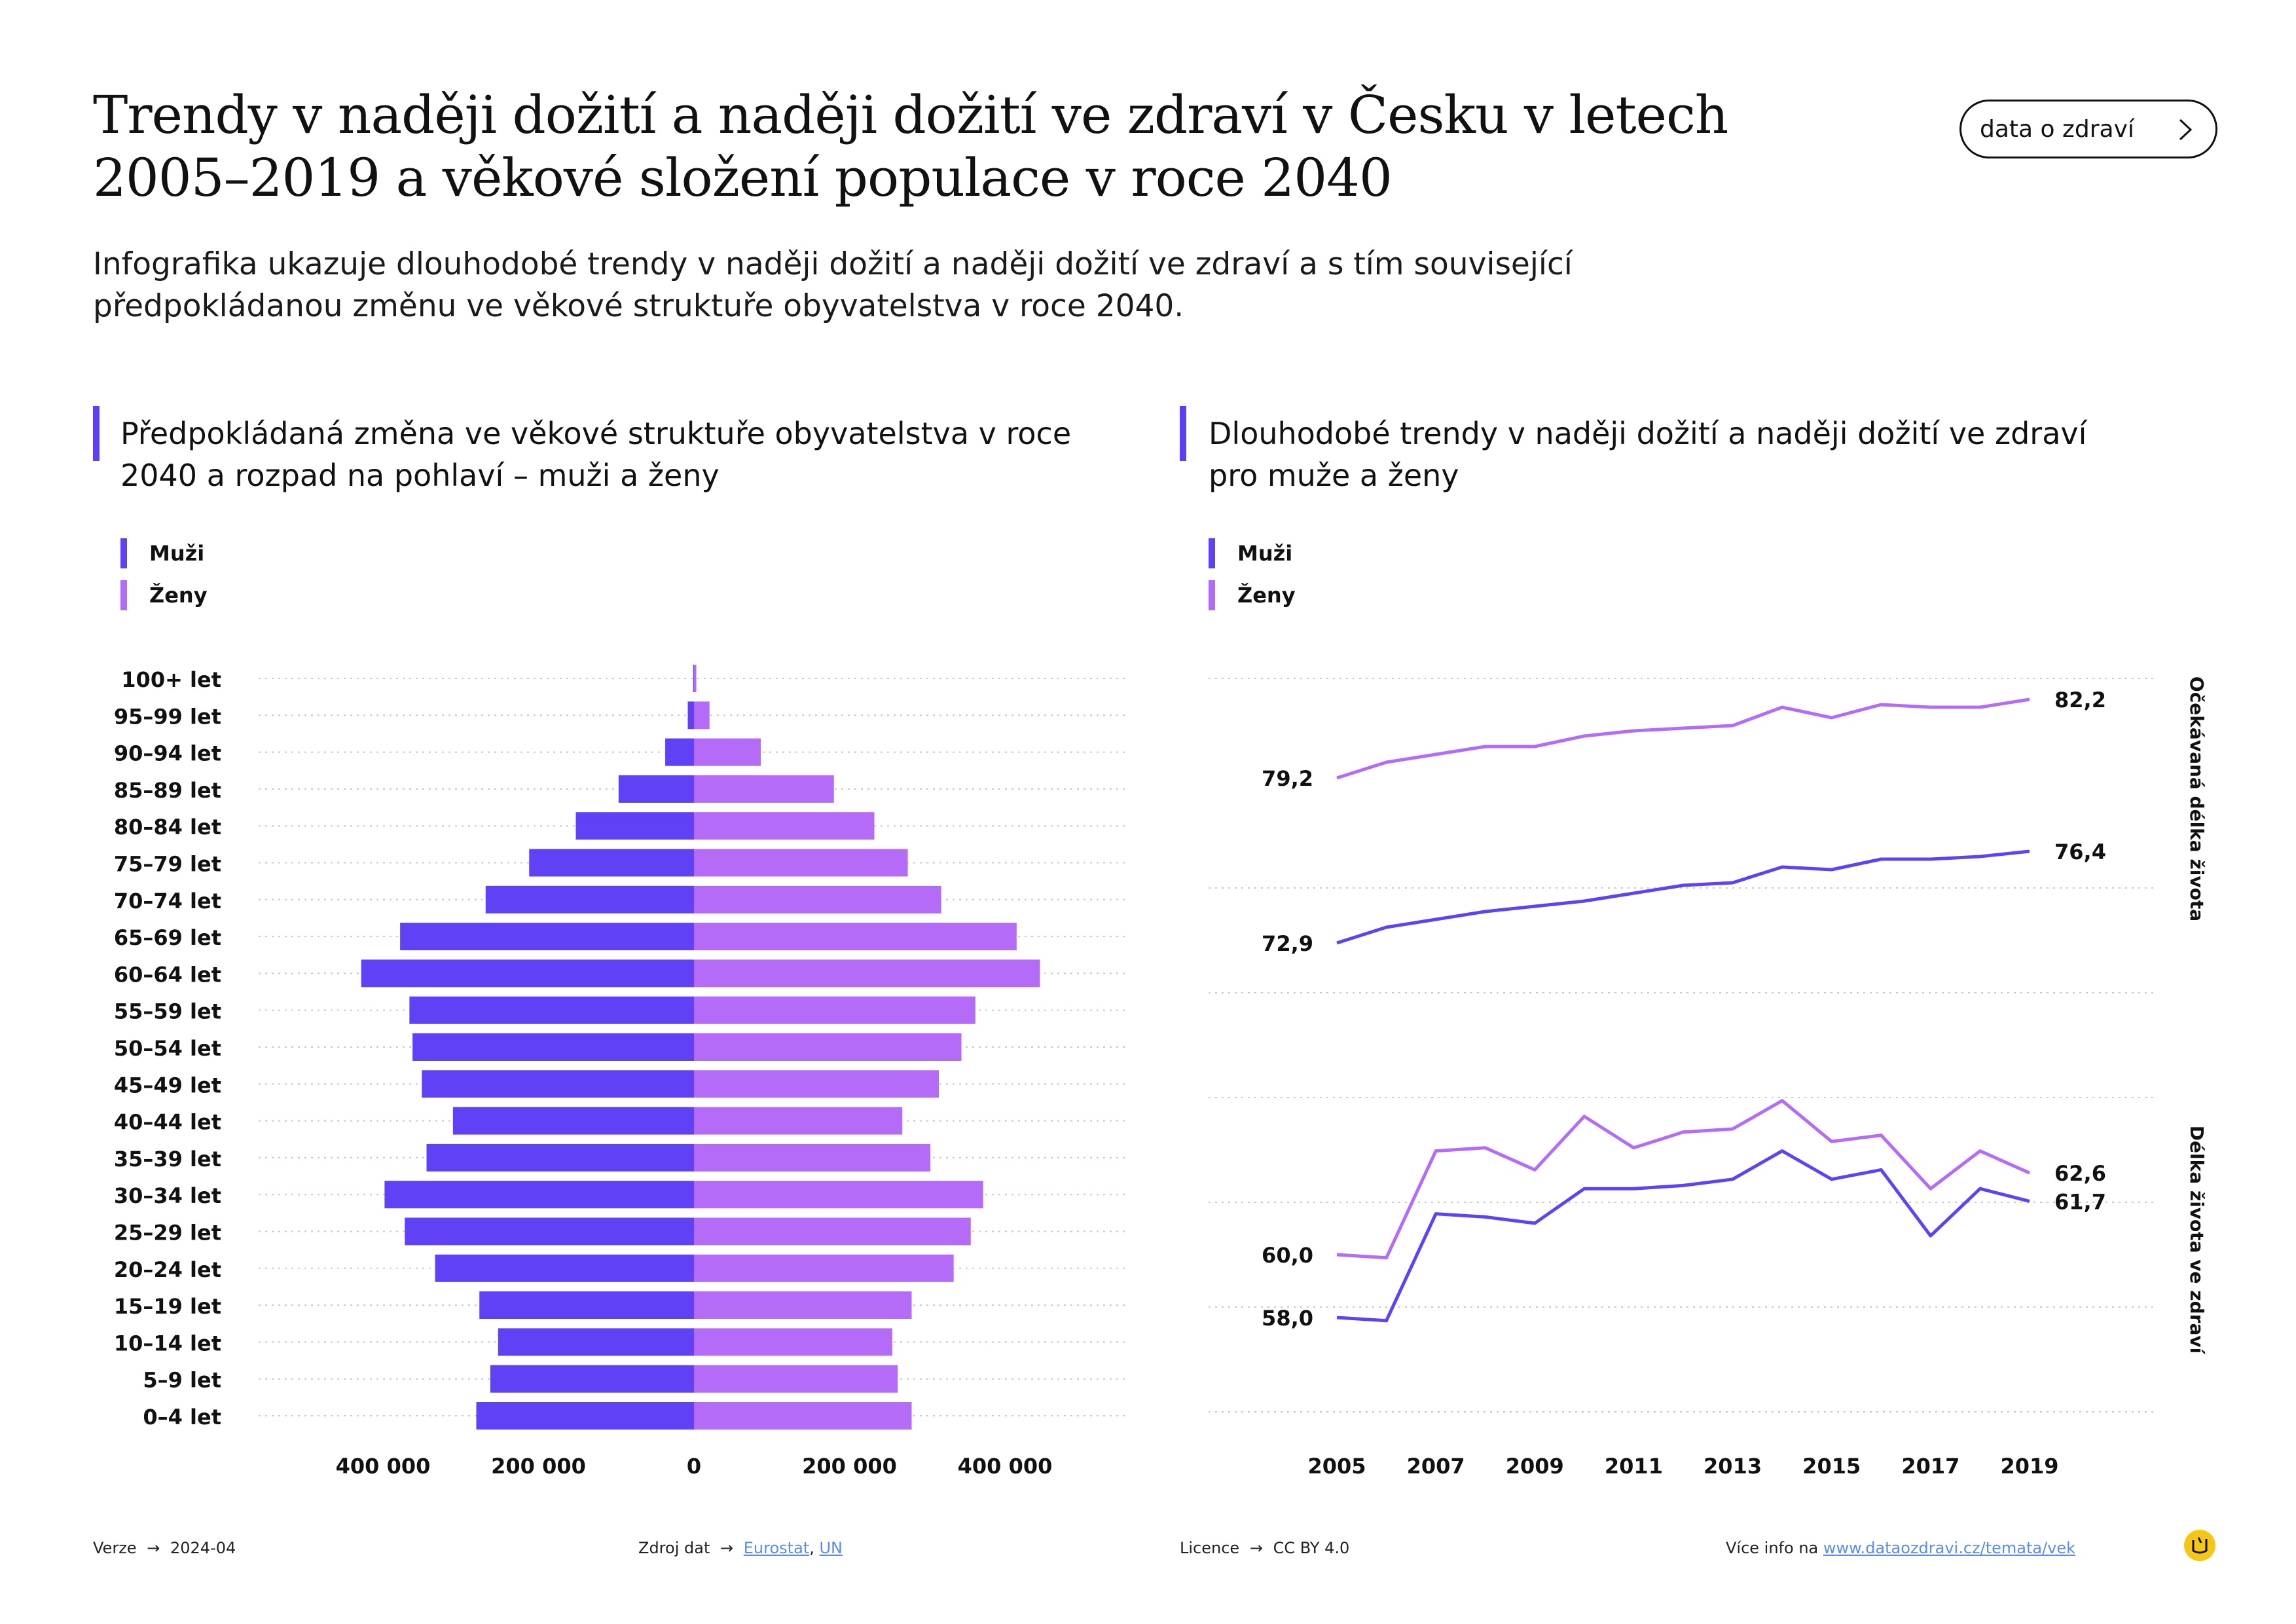 Image resolution: width=2296 pixels, height=1624 pixels. I want to click on start-value-label: 58,0, so click(1287, 1318).